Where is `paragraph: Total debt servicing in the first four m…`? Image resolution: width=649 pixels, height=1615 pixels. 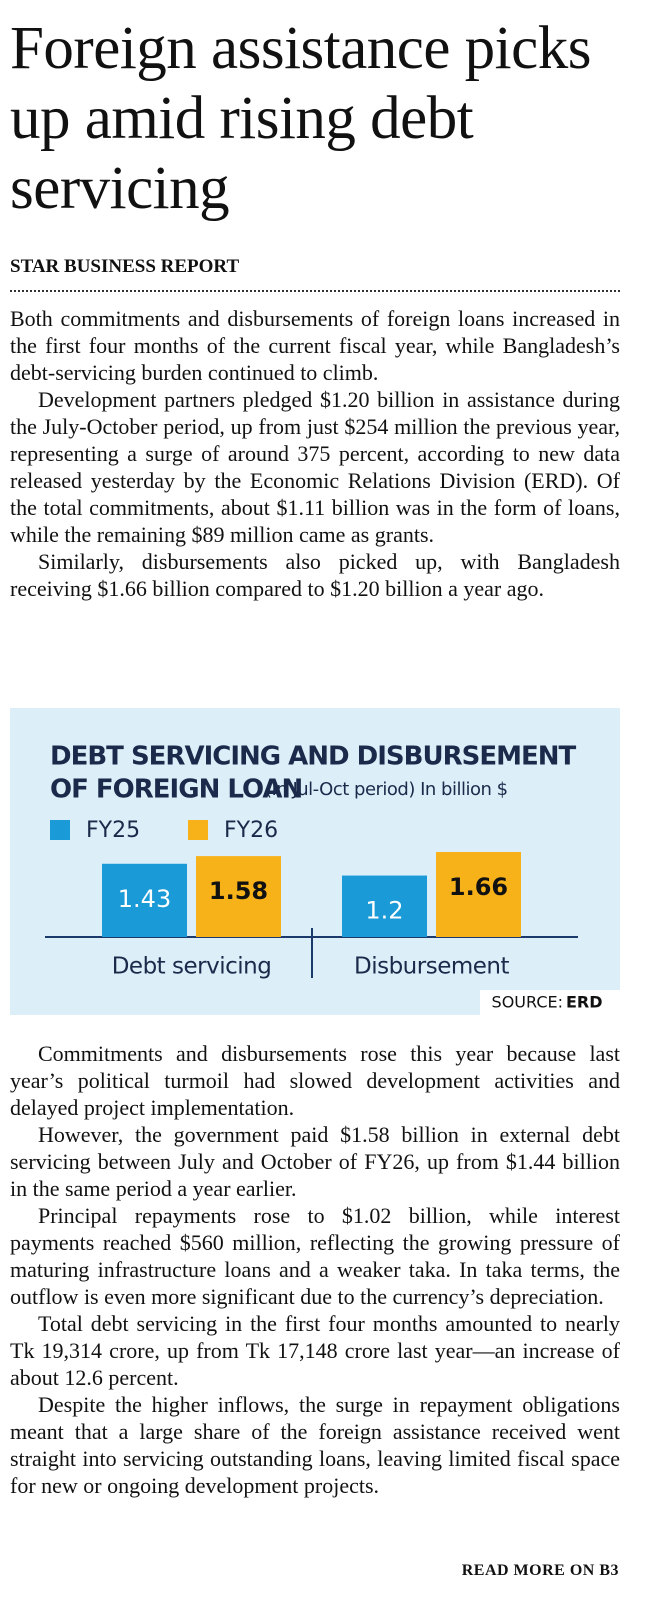
paragraph: Total debt servicing in the first four m… is located at coordinates (315, 1350).